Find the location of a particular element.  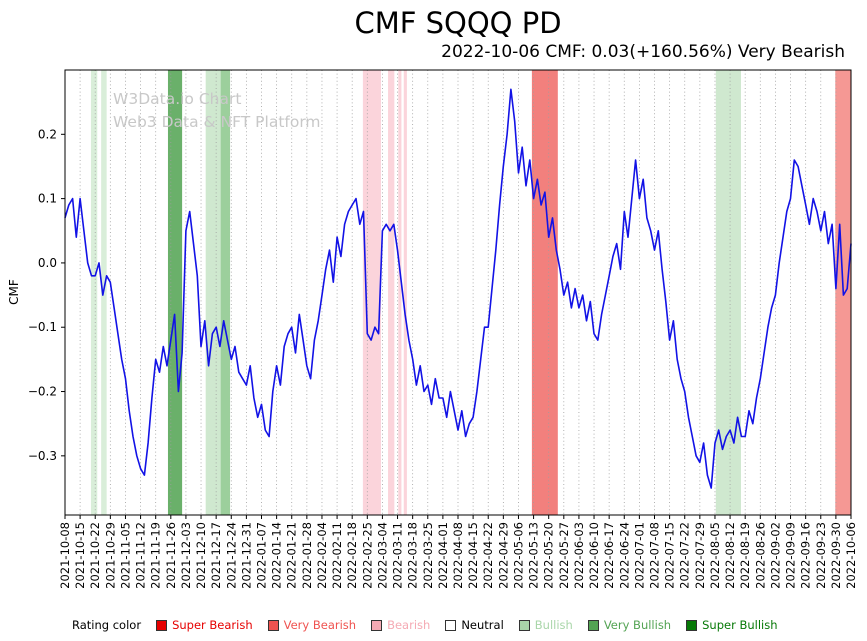

legend-label: Super Bearish is located at coordinates (212, 625).